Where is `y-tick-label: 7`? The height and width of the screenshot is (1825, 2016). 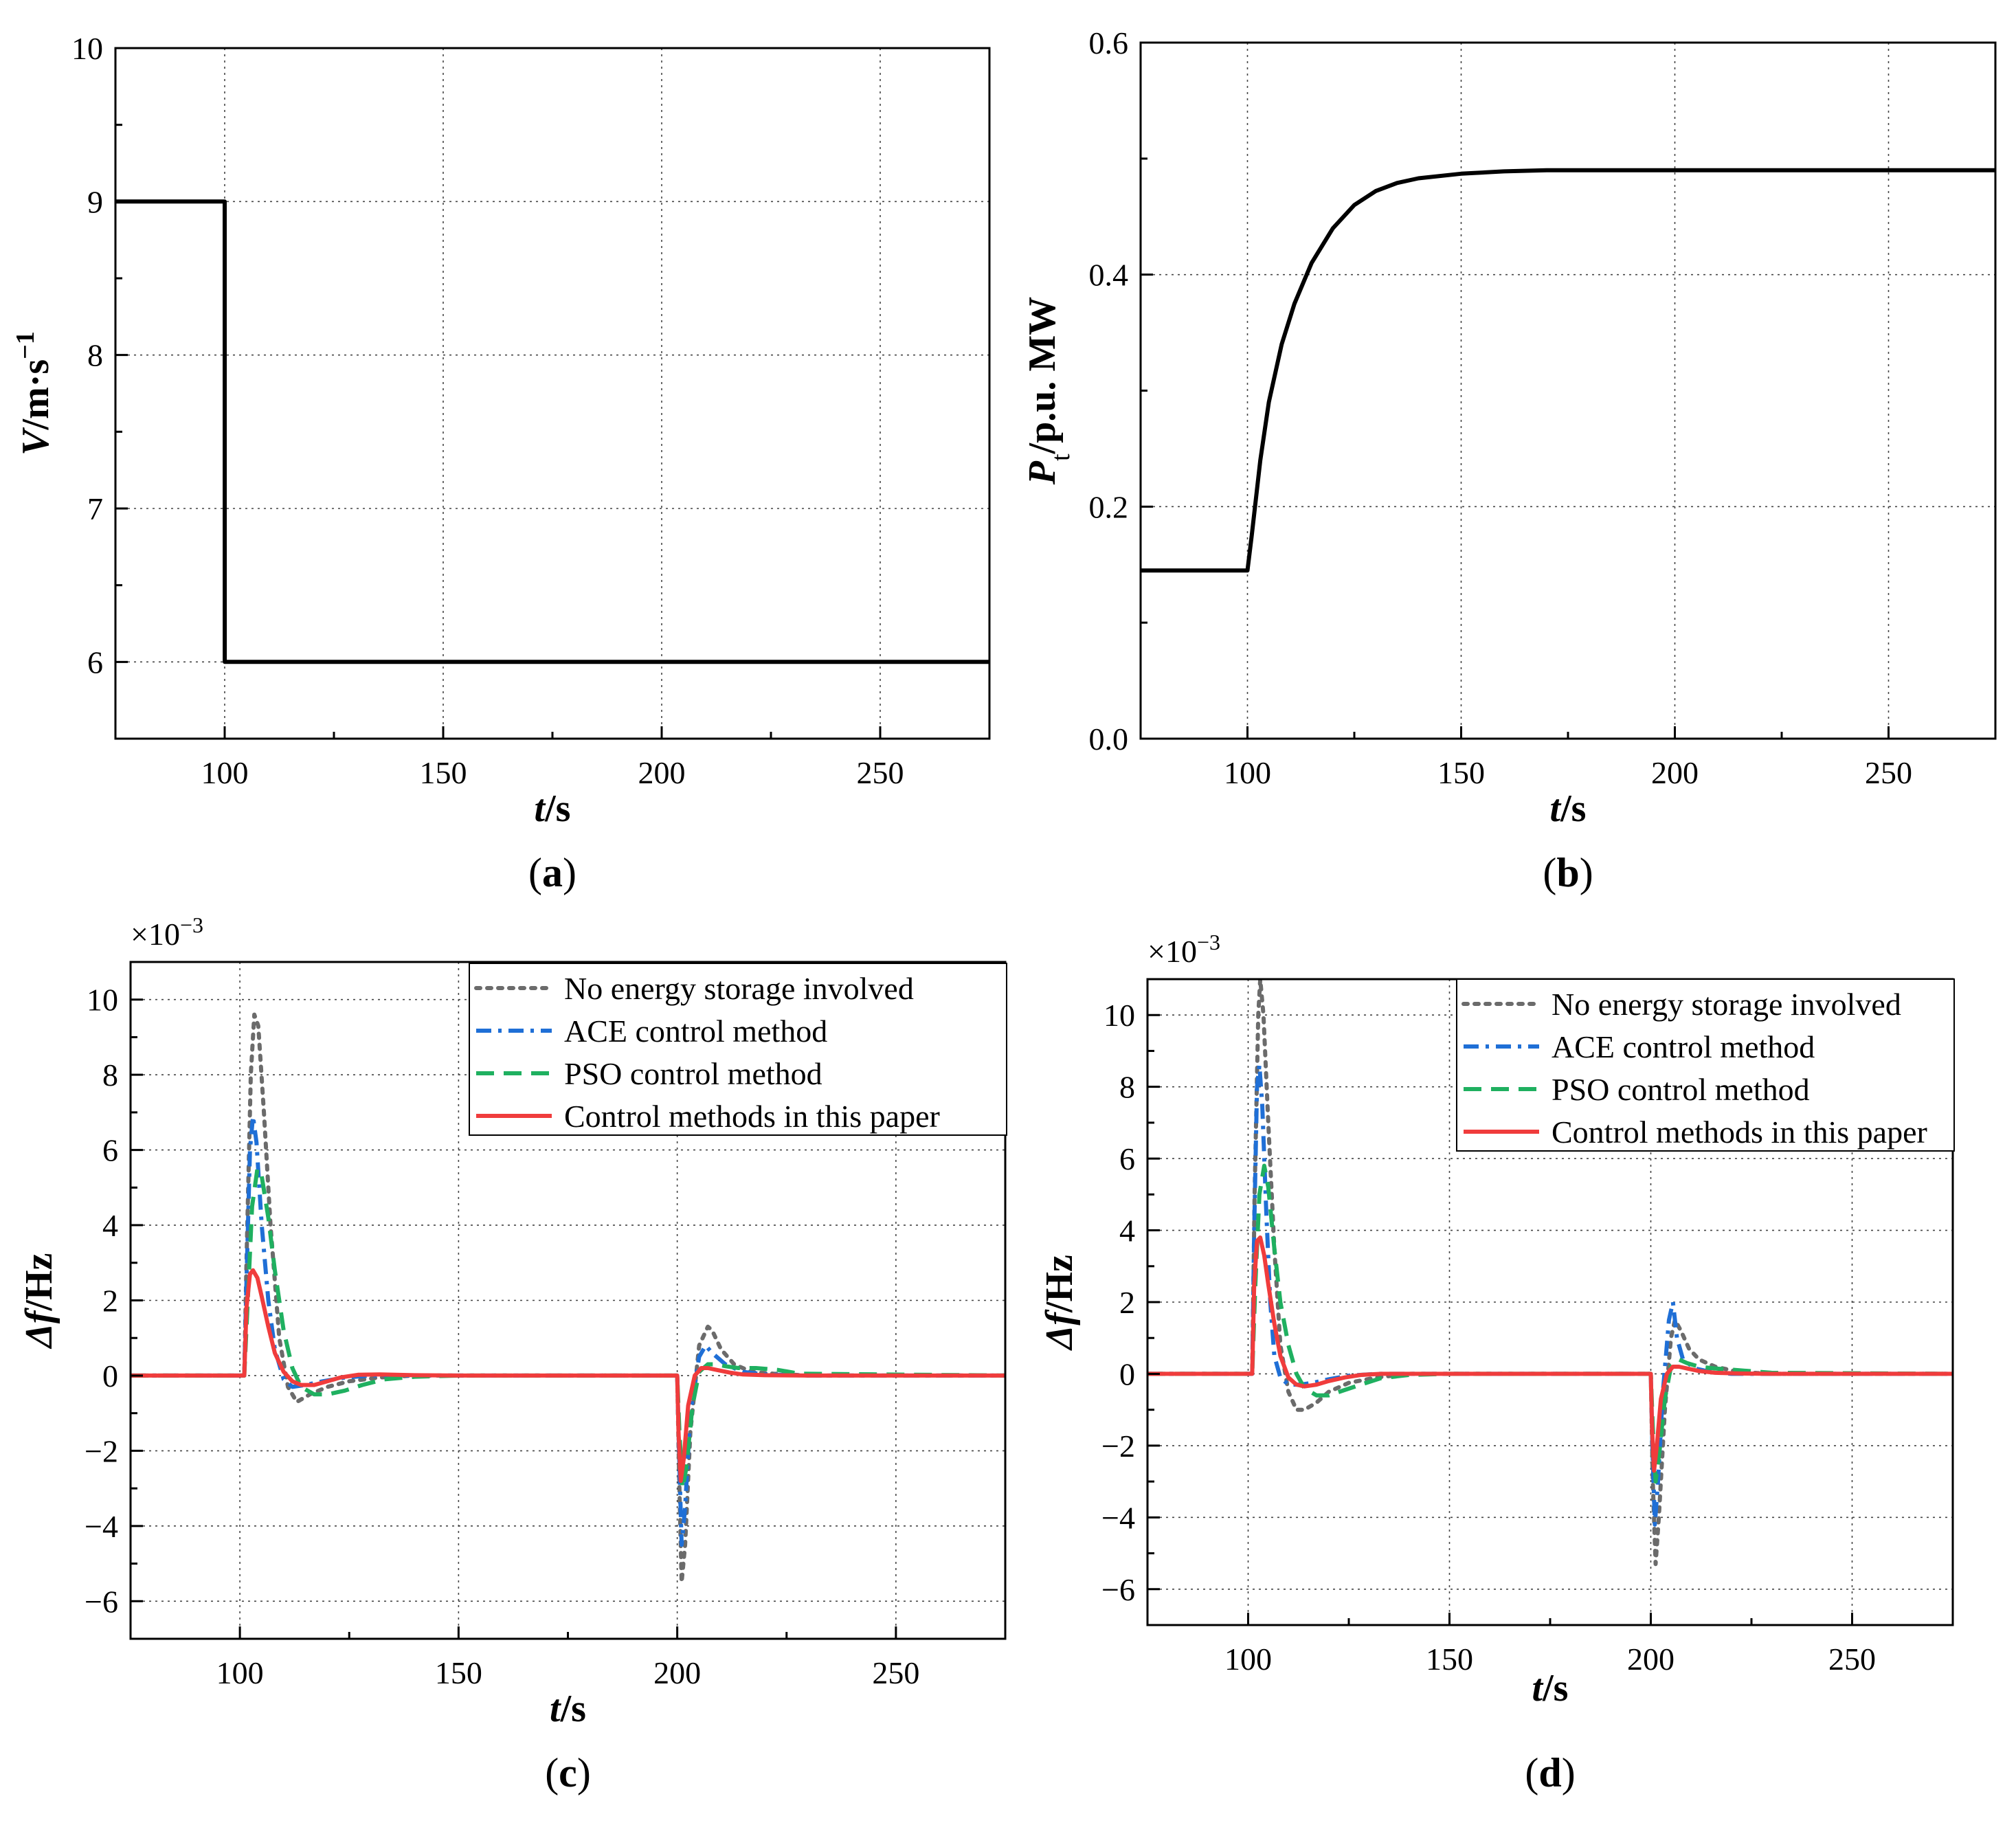
y-tick-label: 7 is located at coordinates (95, 509).